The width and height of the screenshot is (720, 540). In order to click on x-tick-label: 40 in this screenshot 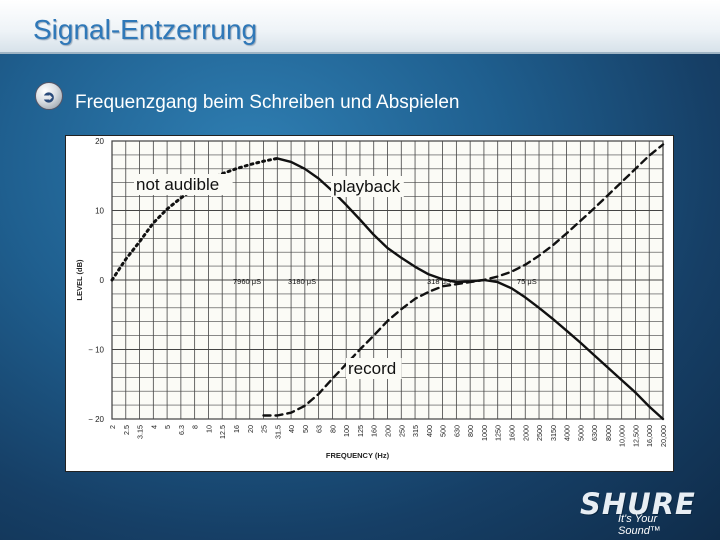, I will do `click(291, 429)`.